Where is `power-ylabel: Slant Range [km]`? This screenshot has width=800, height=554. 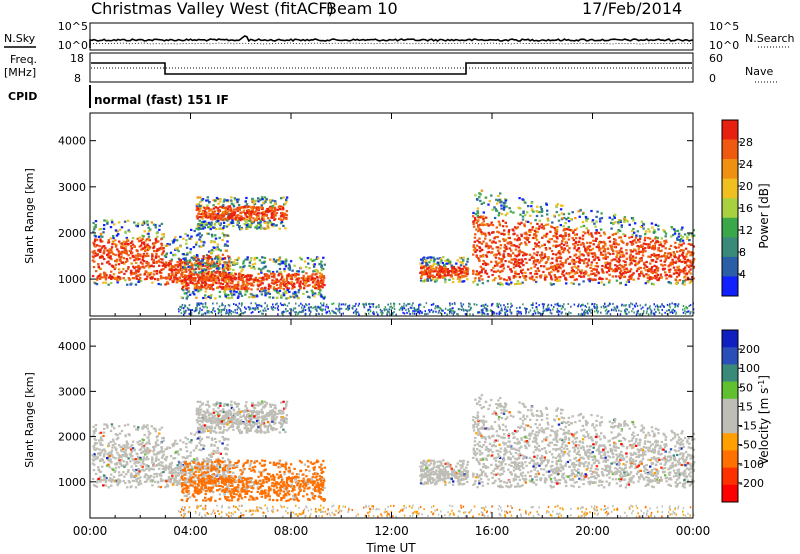 power-ylabel: Slant Range [km] is located at coordinates (29, 216).